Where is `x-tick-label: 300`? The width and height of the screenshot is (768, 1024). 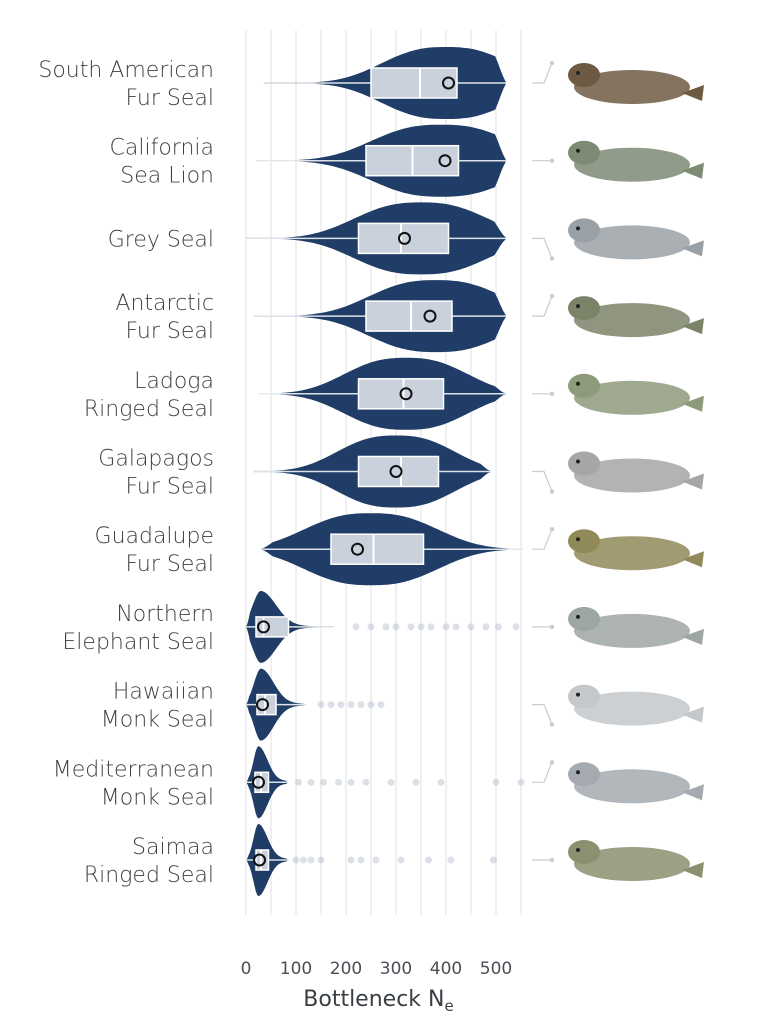 x-tick-label: 300 is located at coordinates (396, 969).